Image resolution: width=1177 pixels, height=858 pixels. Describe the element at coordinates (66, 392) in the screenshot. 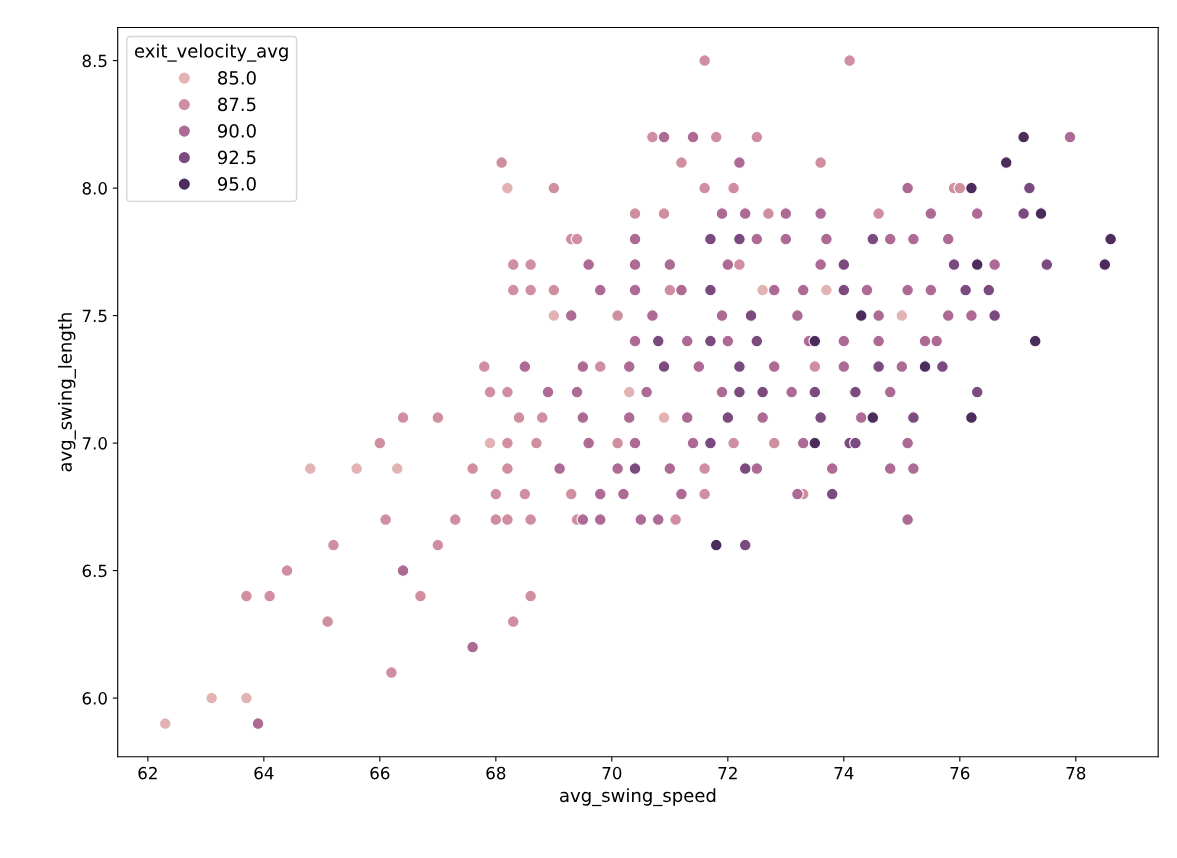

I see `y-axis-title: avg_swing_length` at that location.